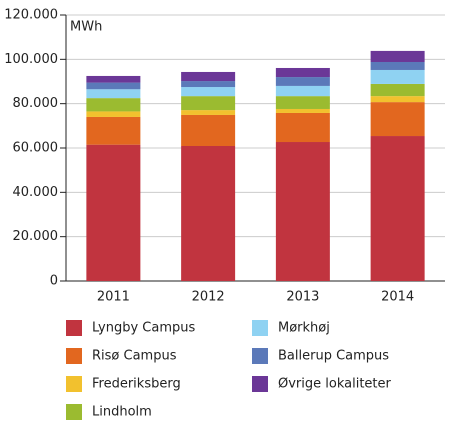 This screenshot has width=454, height=424. I want to click on x-tick-label: 2012, so click(208, 297).